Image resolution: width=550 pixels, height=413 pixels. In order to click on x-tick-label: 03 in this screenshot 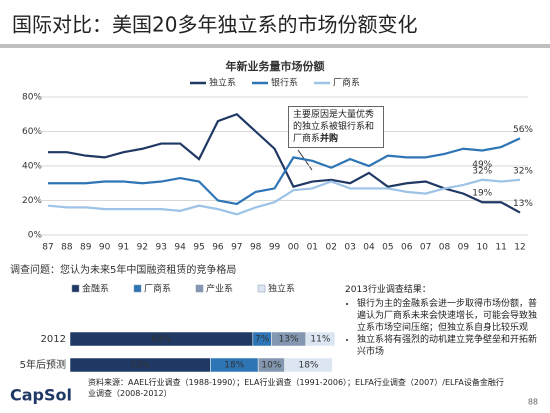, I will do `click(349, 248)`.